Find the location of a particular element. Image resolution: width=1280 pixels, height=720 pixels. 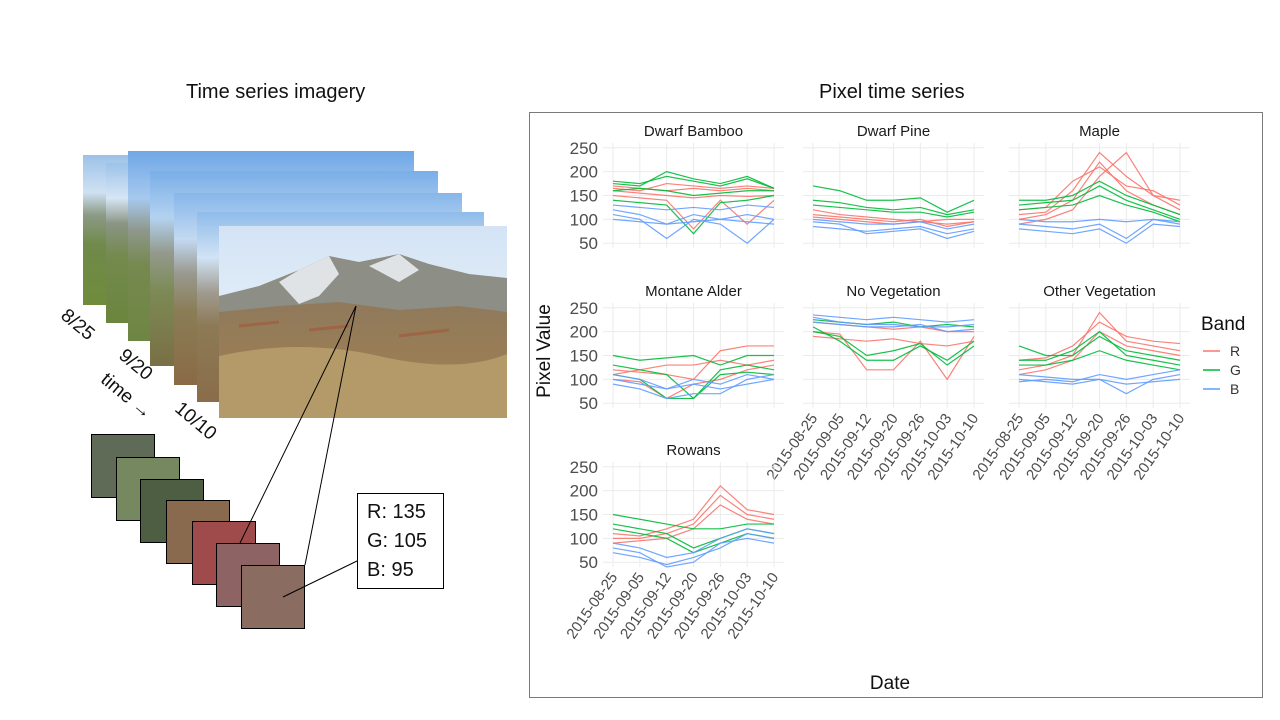

rgb-value-box: R: 135 G: 105 B: 95 is located at coordinates (400, 541).